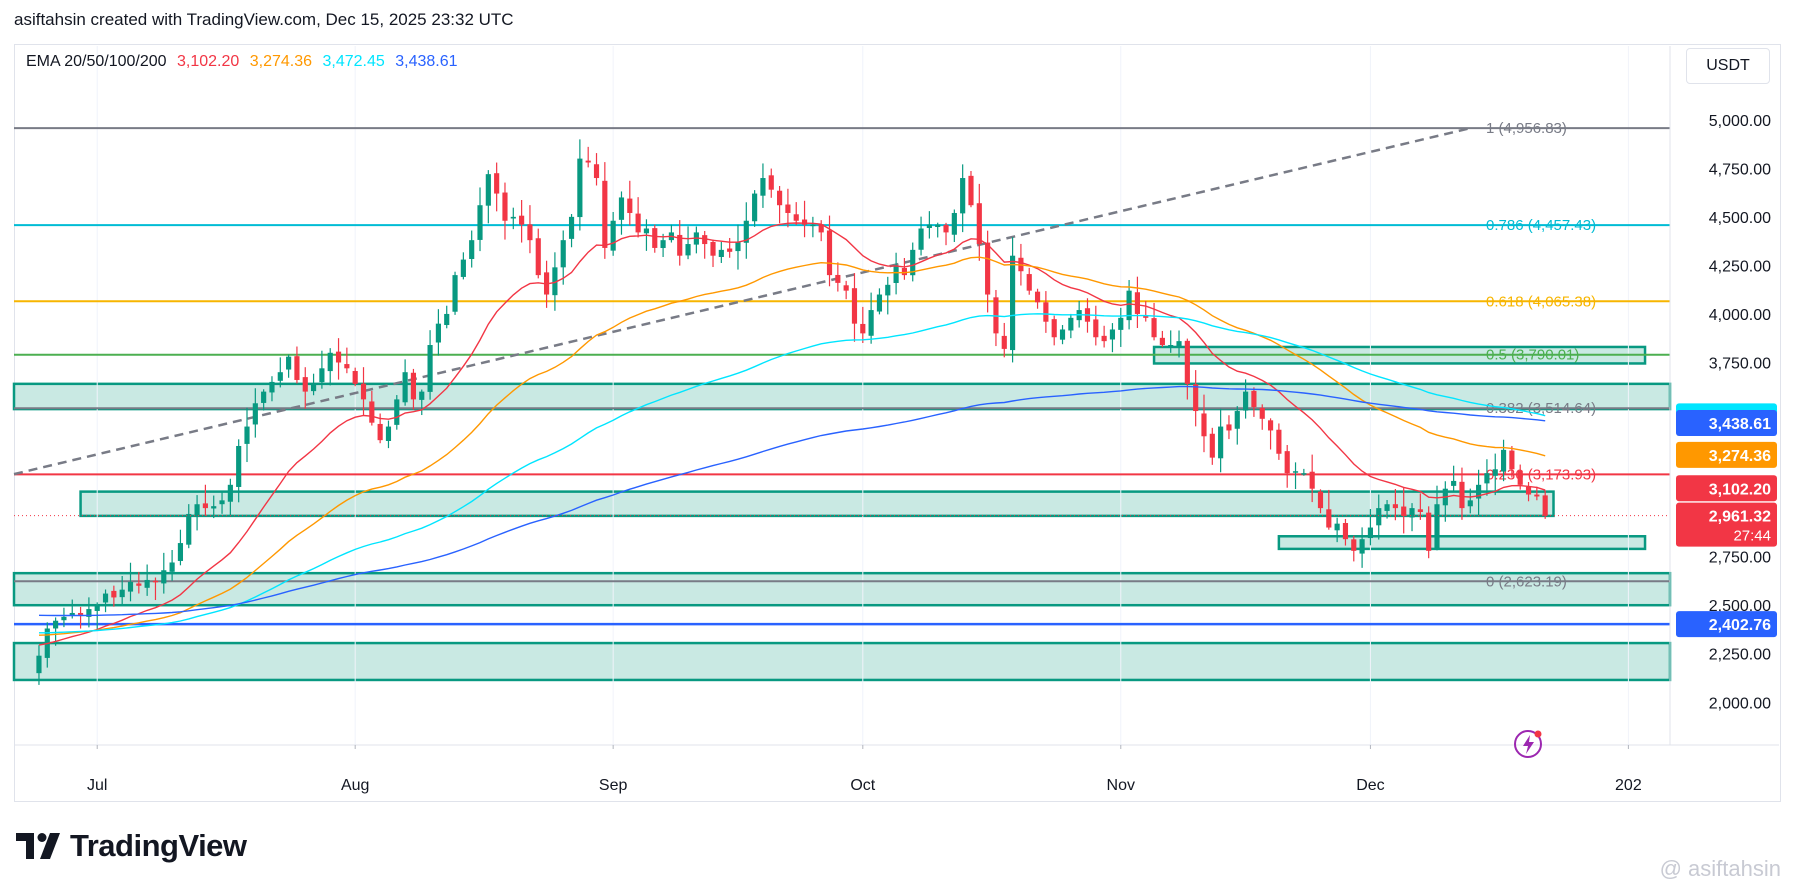 The height and width of the screenshot is (892, 1793). What do you see at coordinates (613, 785) in the screenshot?
I see `x-tick-label: Sep` at bounding box center [613, 785].